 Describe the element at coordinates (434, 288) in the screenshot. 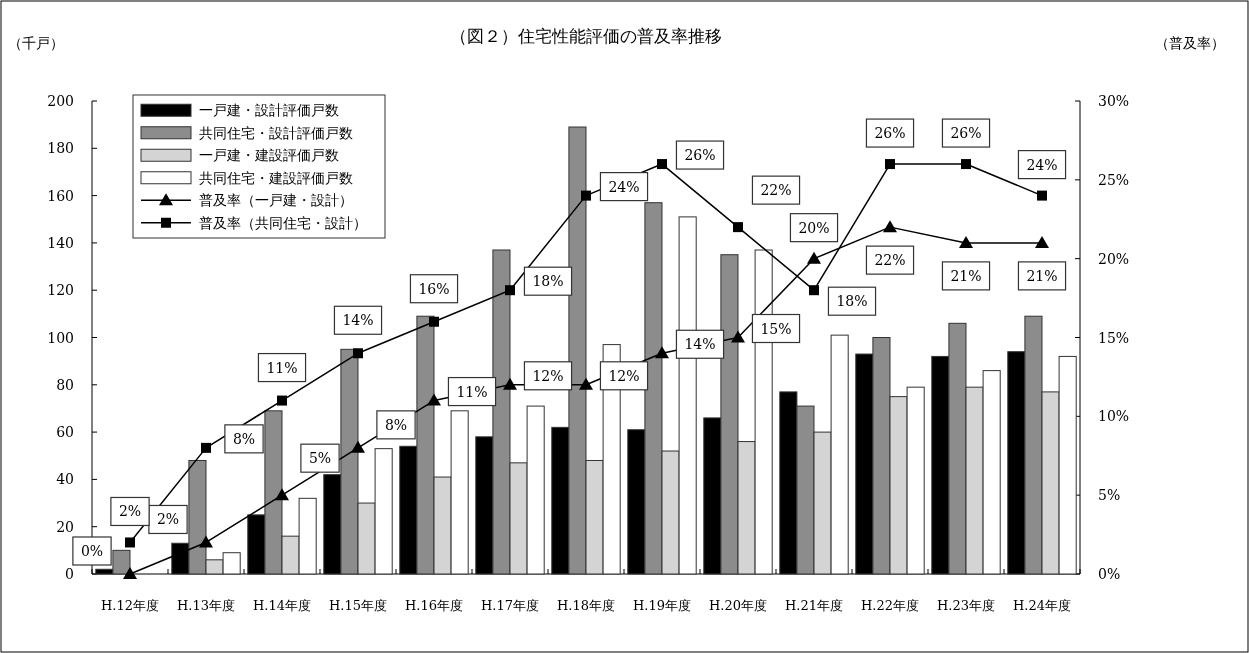

I see `data-label: 16%` at that location.